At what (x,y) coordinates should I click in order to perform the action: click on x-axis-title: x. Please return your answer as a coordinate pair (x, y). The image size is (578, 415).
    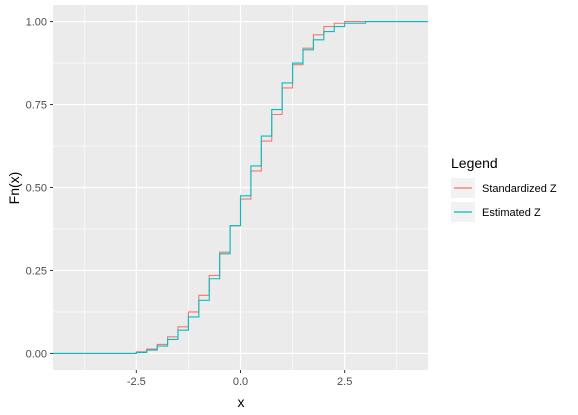
    Looking at the image, I should click on (241, 402).